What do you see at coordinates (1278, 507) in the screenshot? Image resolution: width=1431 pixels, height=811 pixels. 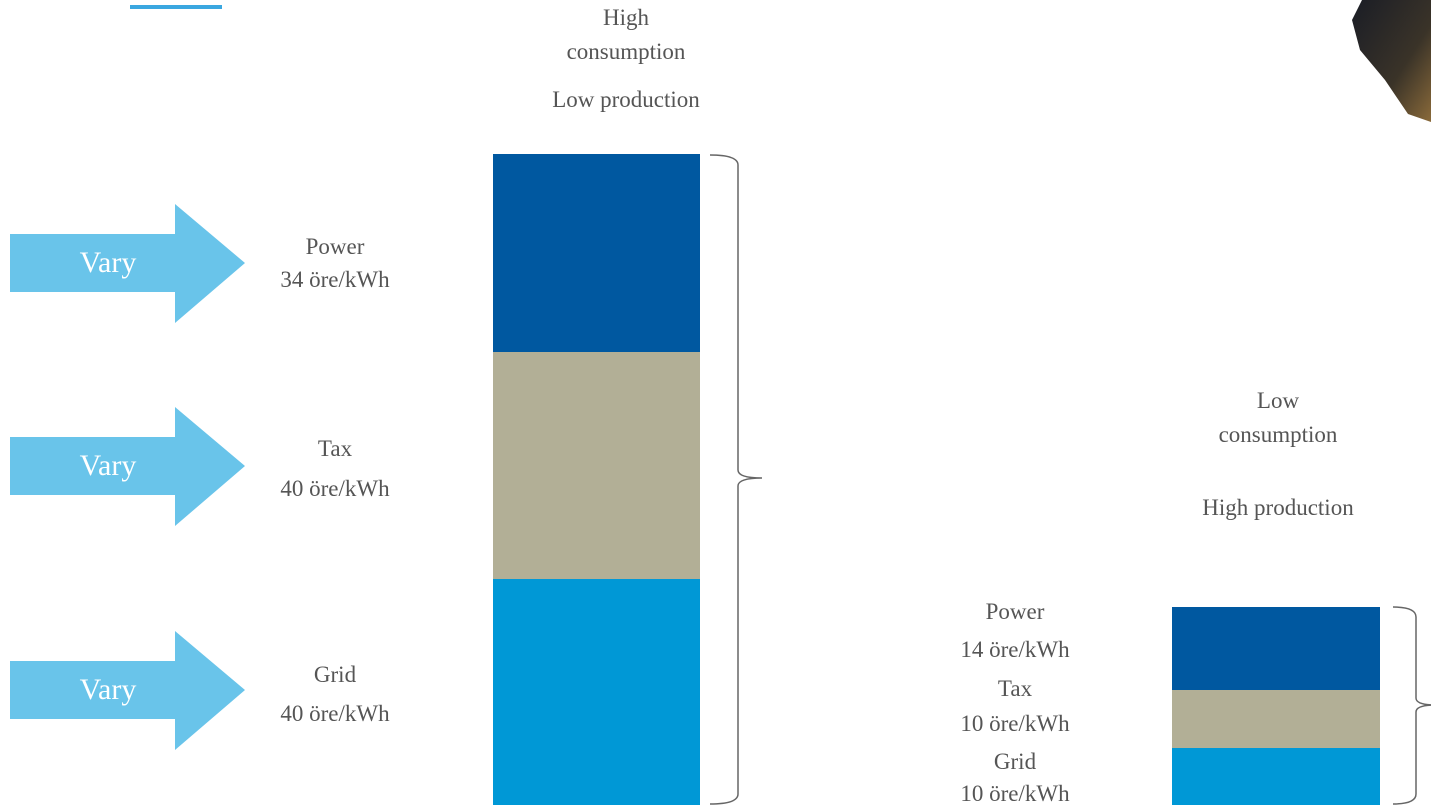 I see `heading: High production` at bounding box center [1278, 507].